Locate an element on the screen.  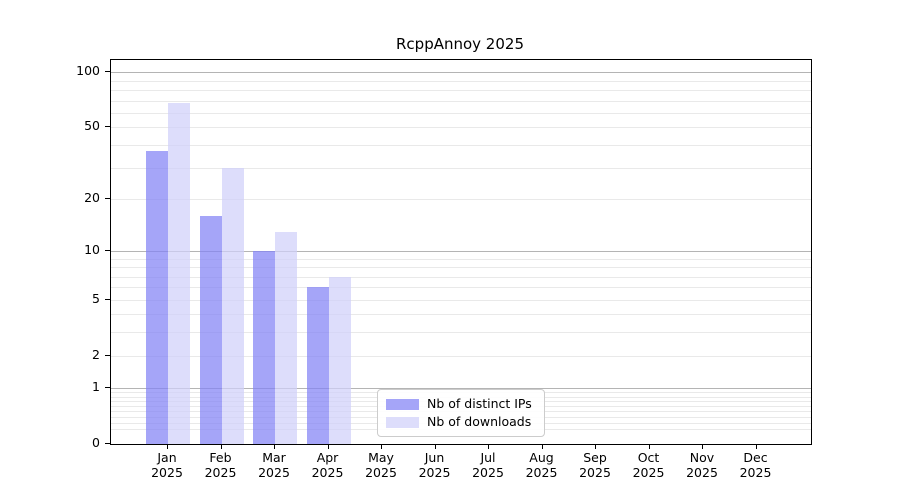
x-tick-mark-feb-2025 is located at coordinates (221, 446).